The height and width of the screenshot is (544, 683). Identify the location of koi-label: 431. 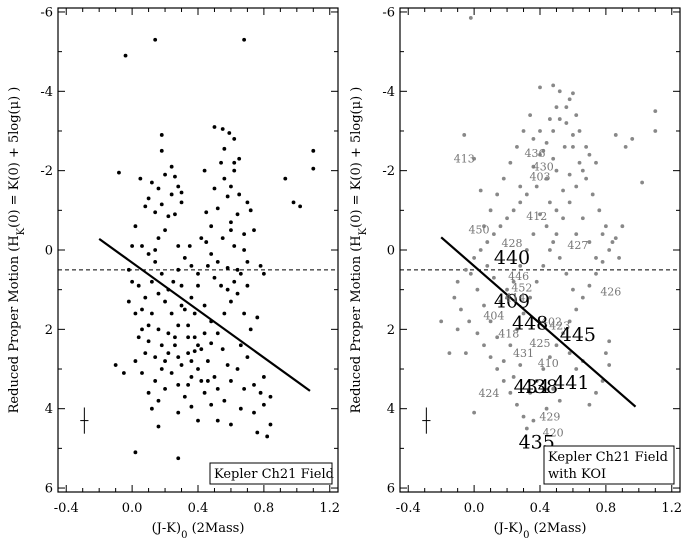
(523, 353).